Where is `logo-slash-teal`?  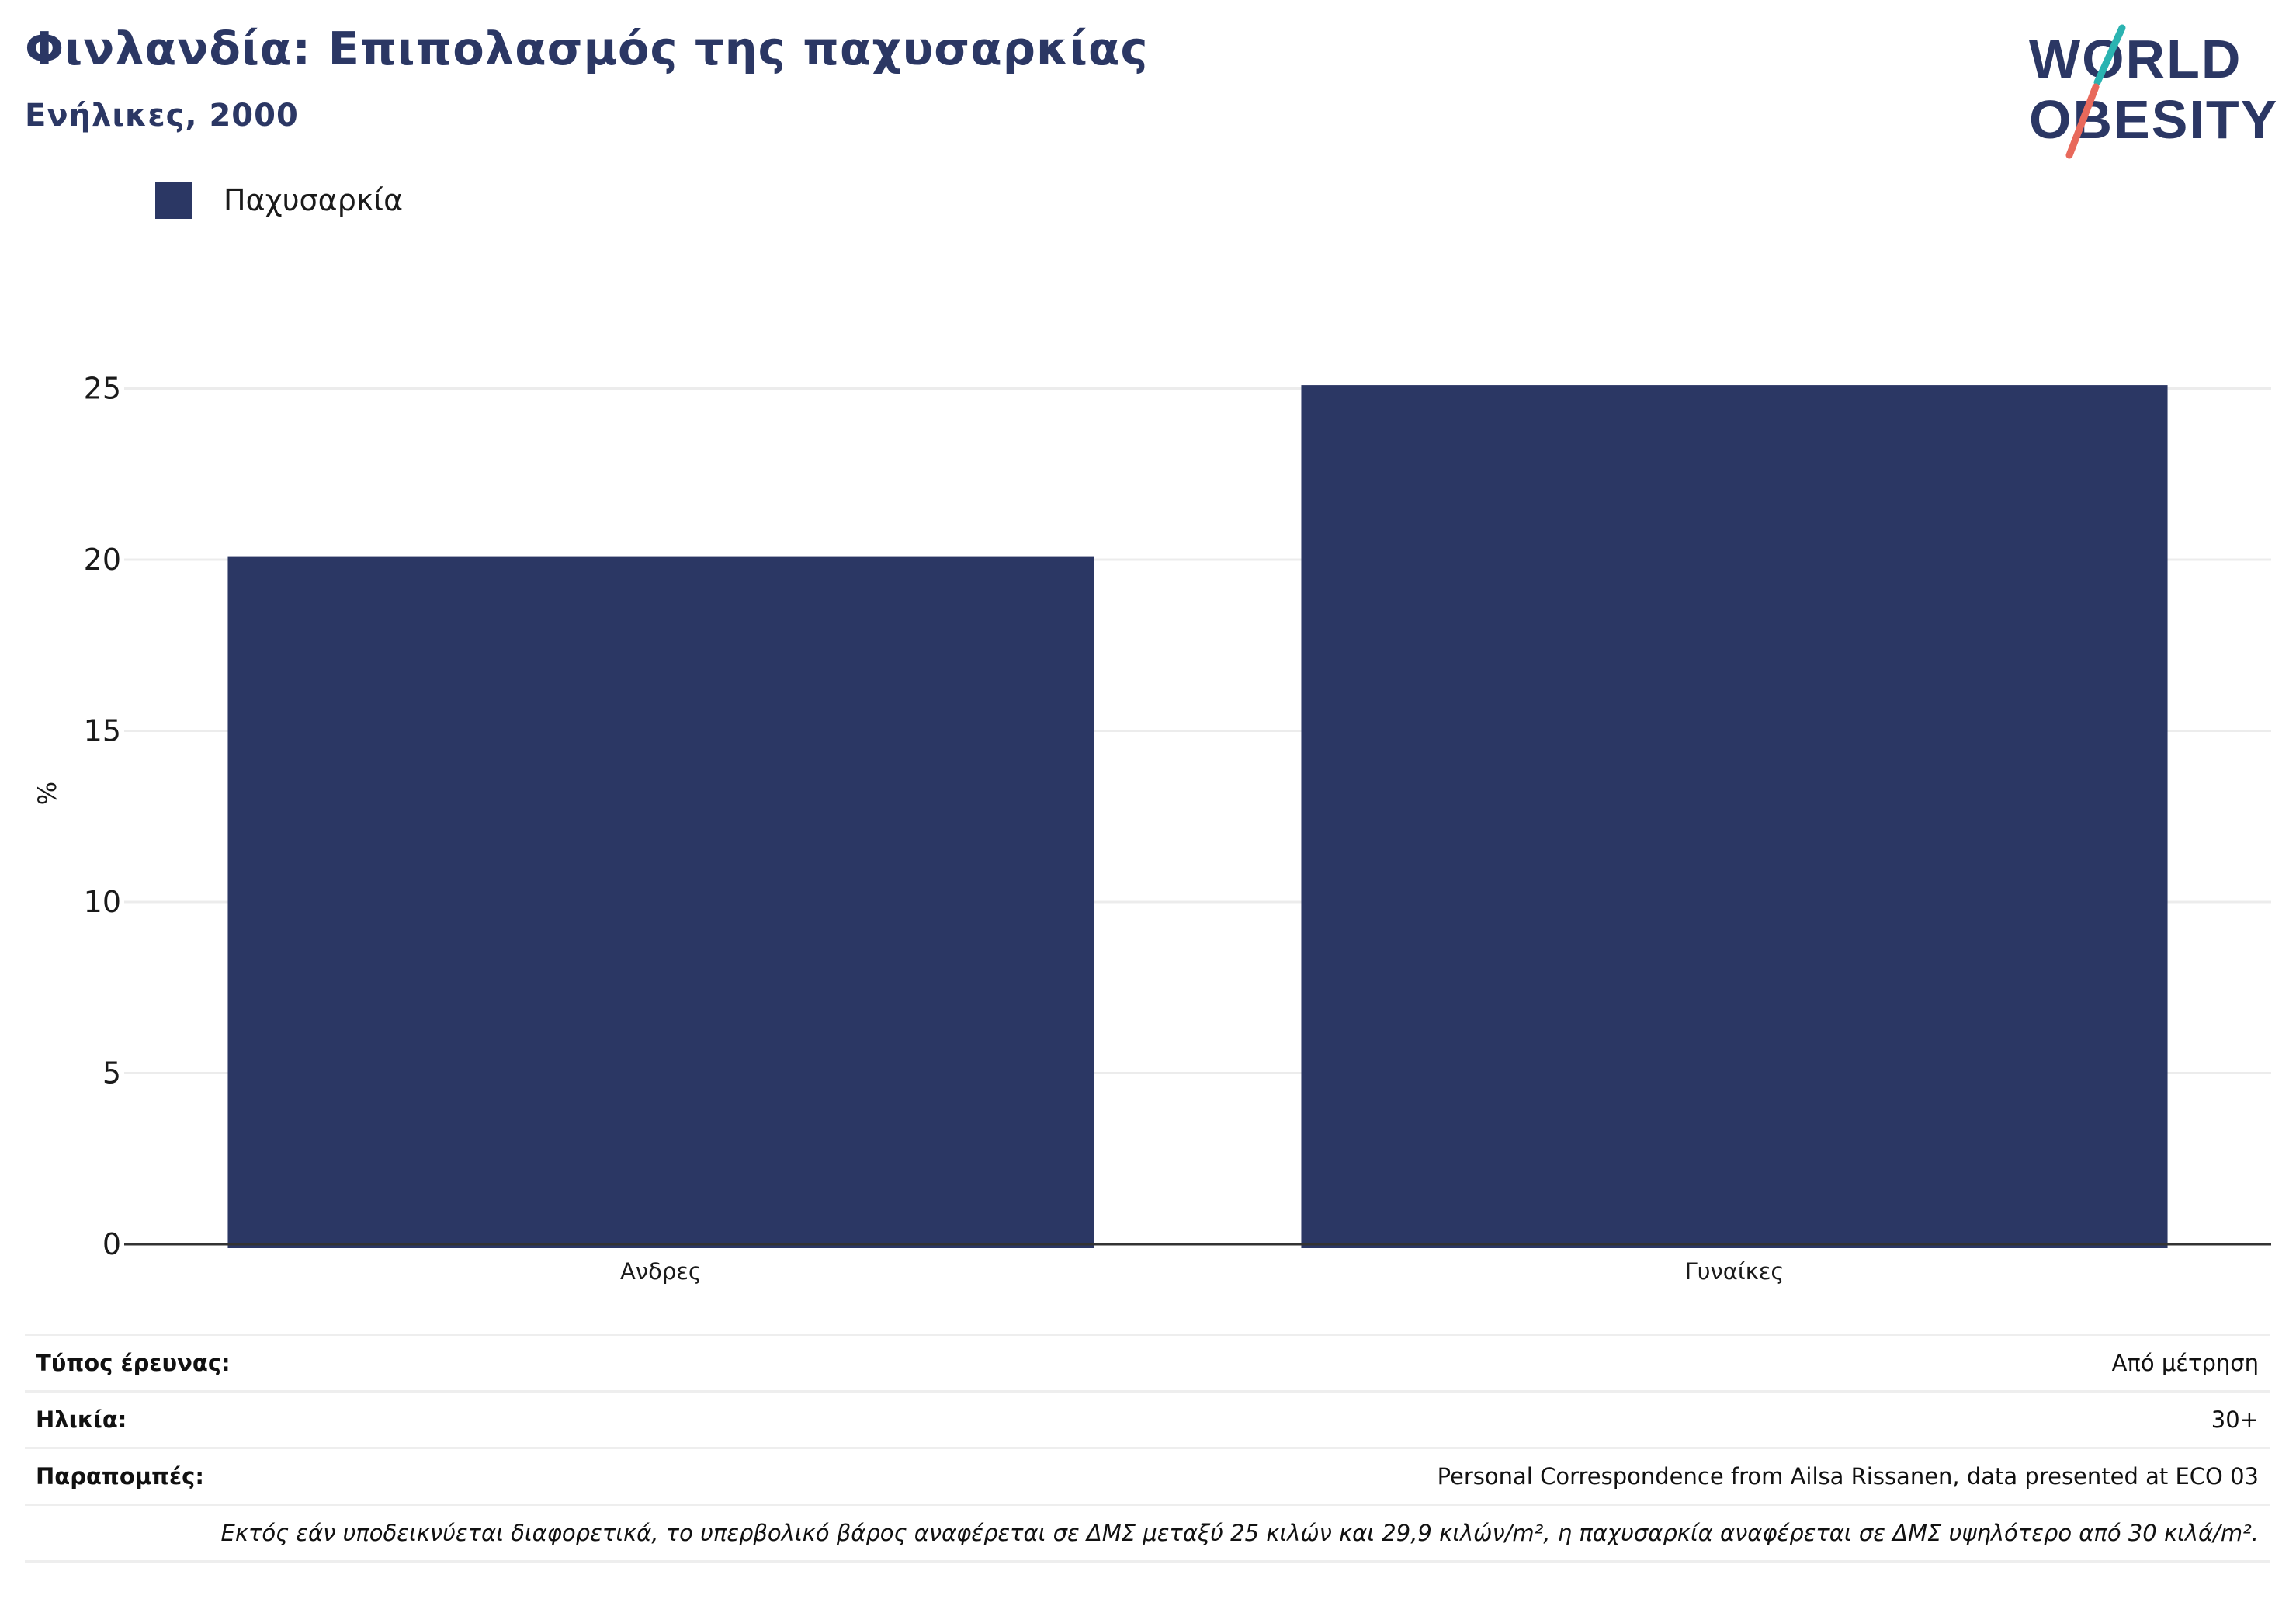 logo-slash-teal is located at coordinates (2109, 55).